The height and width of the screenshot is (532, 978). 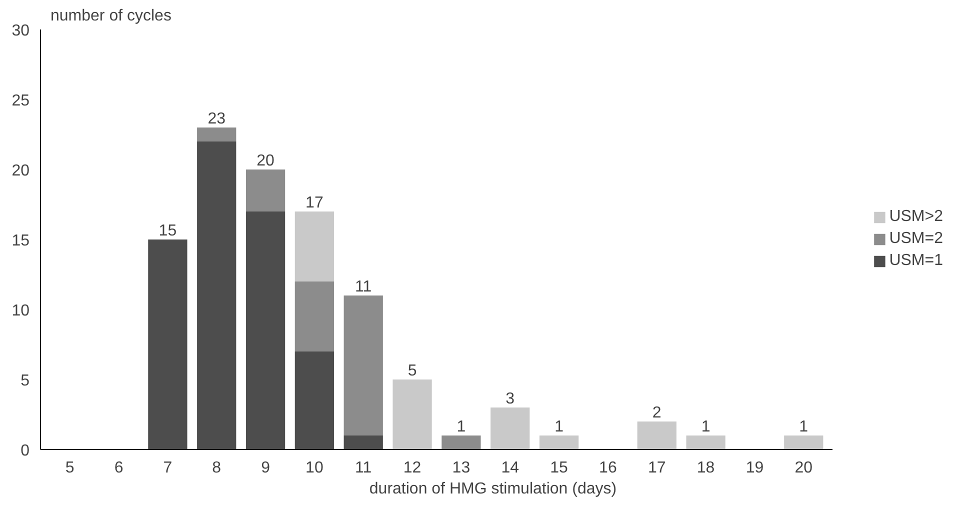 I want to click on x-tick-label: 16, so click(x=608, y=468).